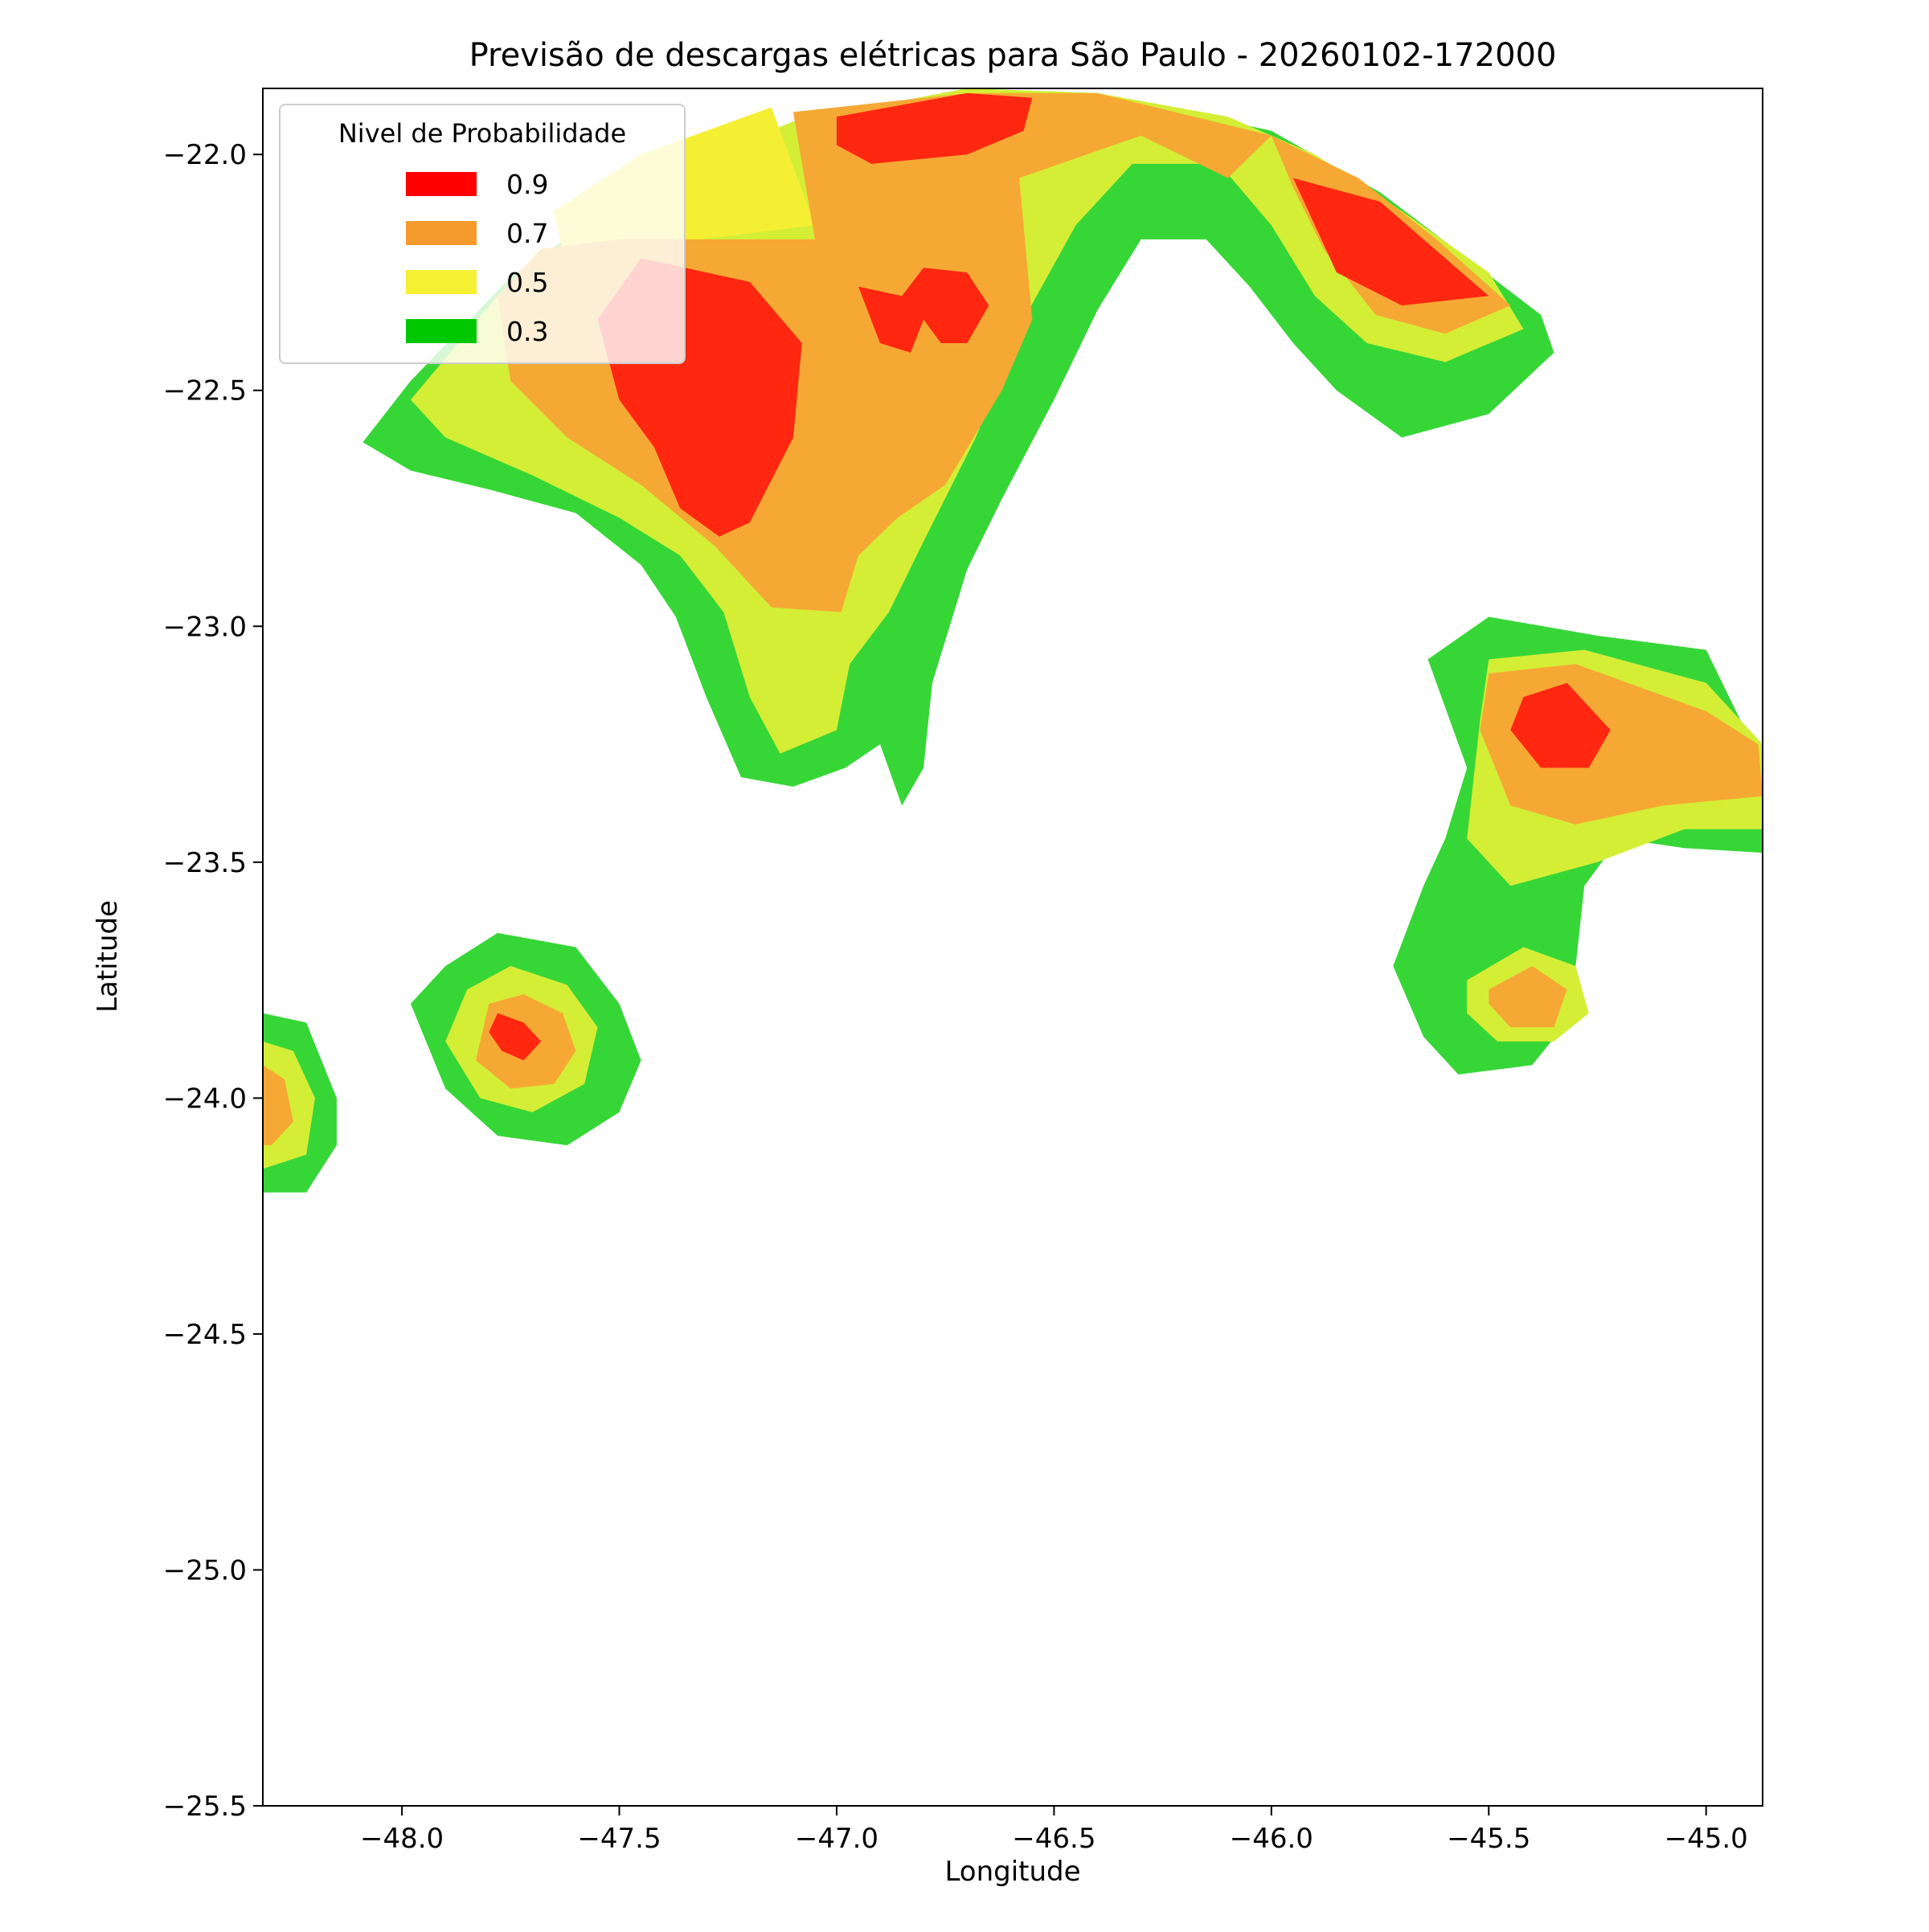 This screenshot has height=1932, width=1929. Describe the element at coordinates (1488, 1839) in the screenshot. I see `x-tick-label: −45.5` at that location.